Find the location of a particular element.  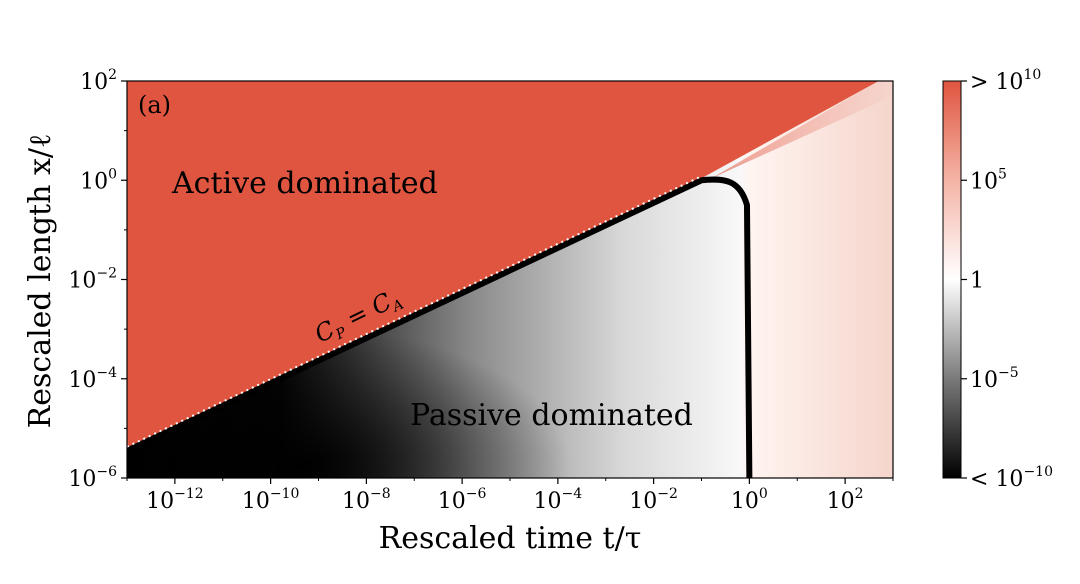

panel-label: (a) is located at coordinates (154, 105).